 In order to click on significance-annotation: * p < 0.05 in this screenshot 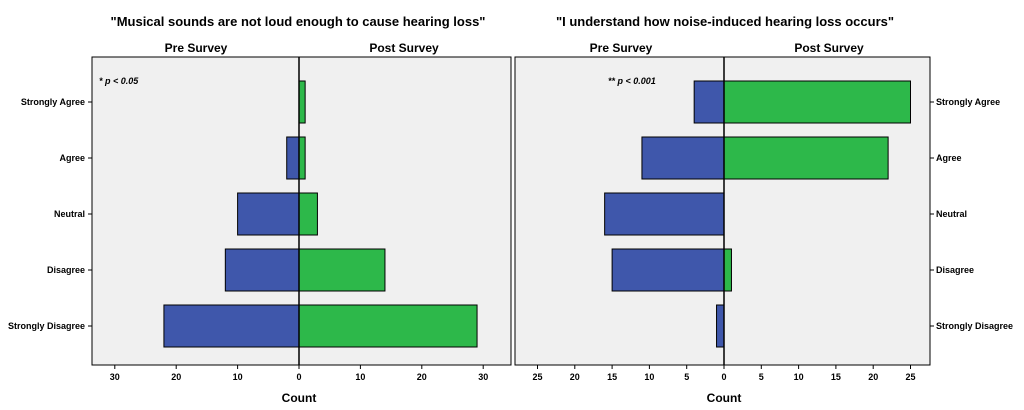, I will do `click(119, 81)`.